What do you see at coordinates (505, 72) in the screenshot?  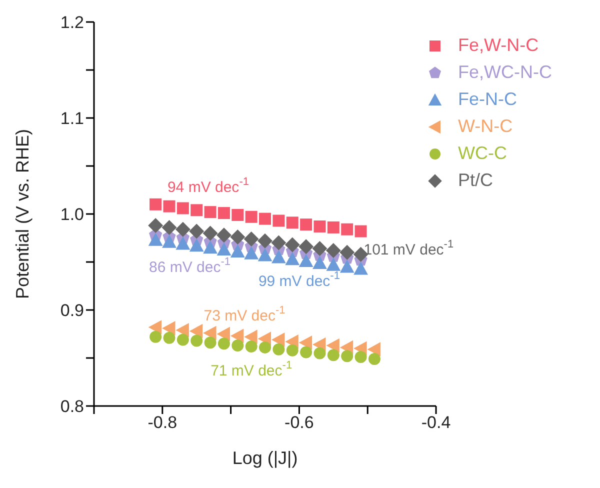 I see `legend-label: Fe,WC-N-C` at bounding box center [505, 72].